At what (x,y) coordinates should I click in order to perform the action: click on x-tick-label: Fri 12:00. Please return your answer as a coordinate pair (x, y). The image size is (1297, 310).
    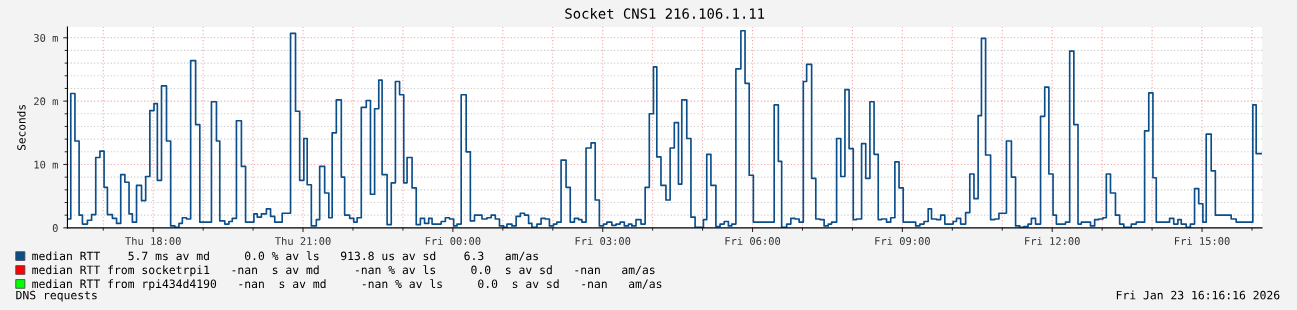
    Looking at the image, I should click on (1052, 240).